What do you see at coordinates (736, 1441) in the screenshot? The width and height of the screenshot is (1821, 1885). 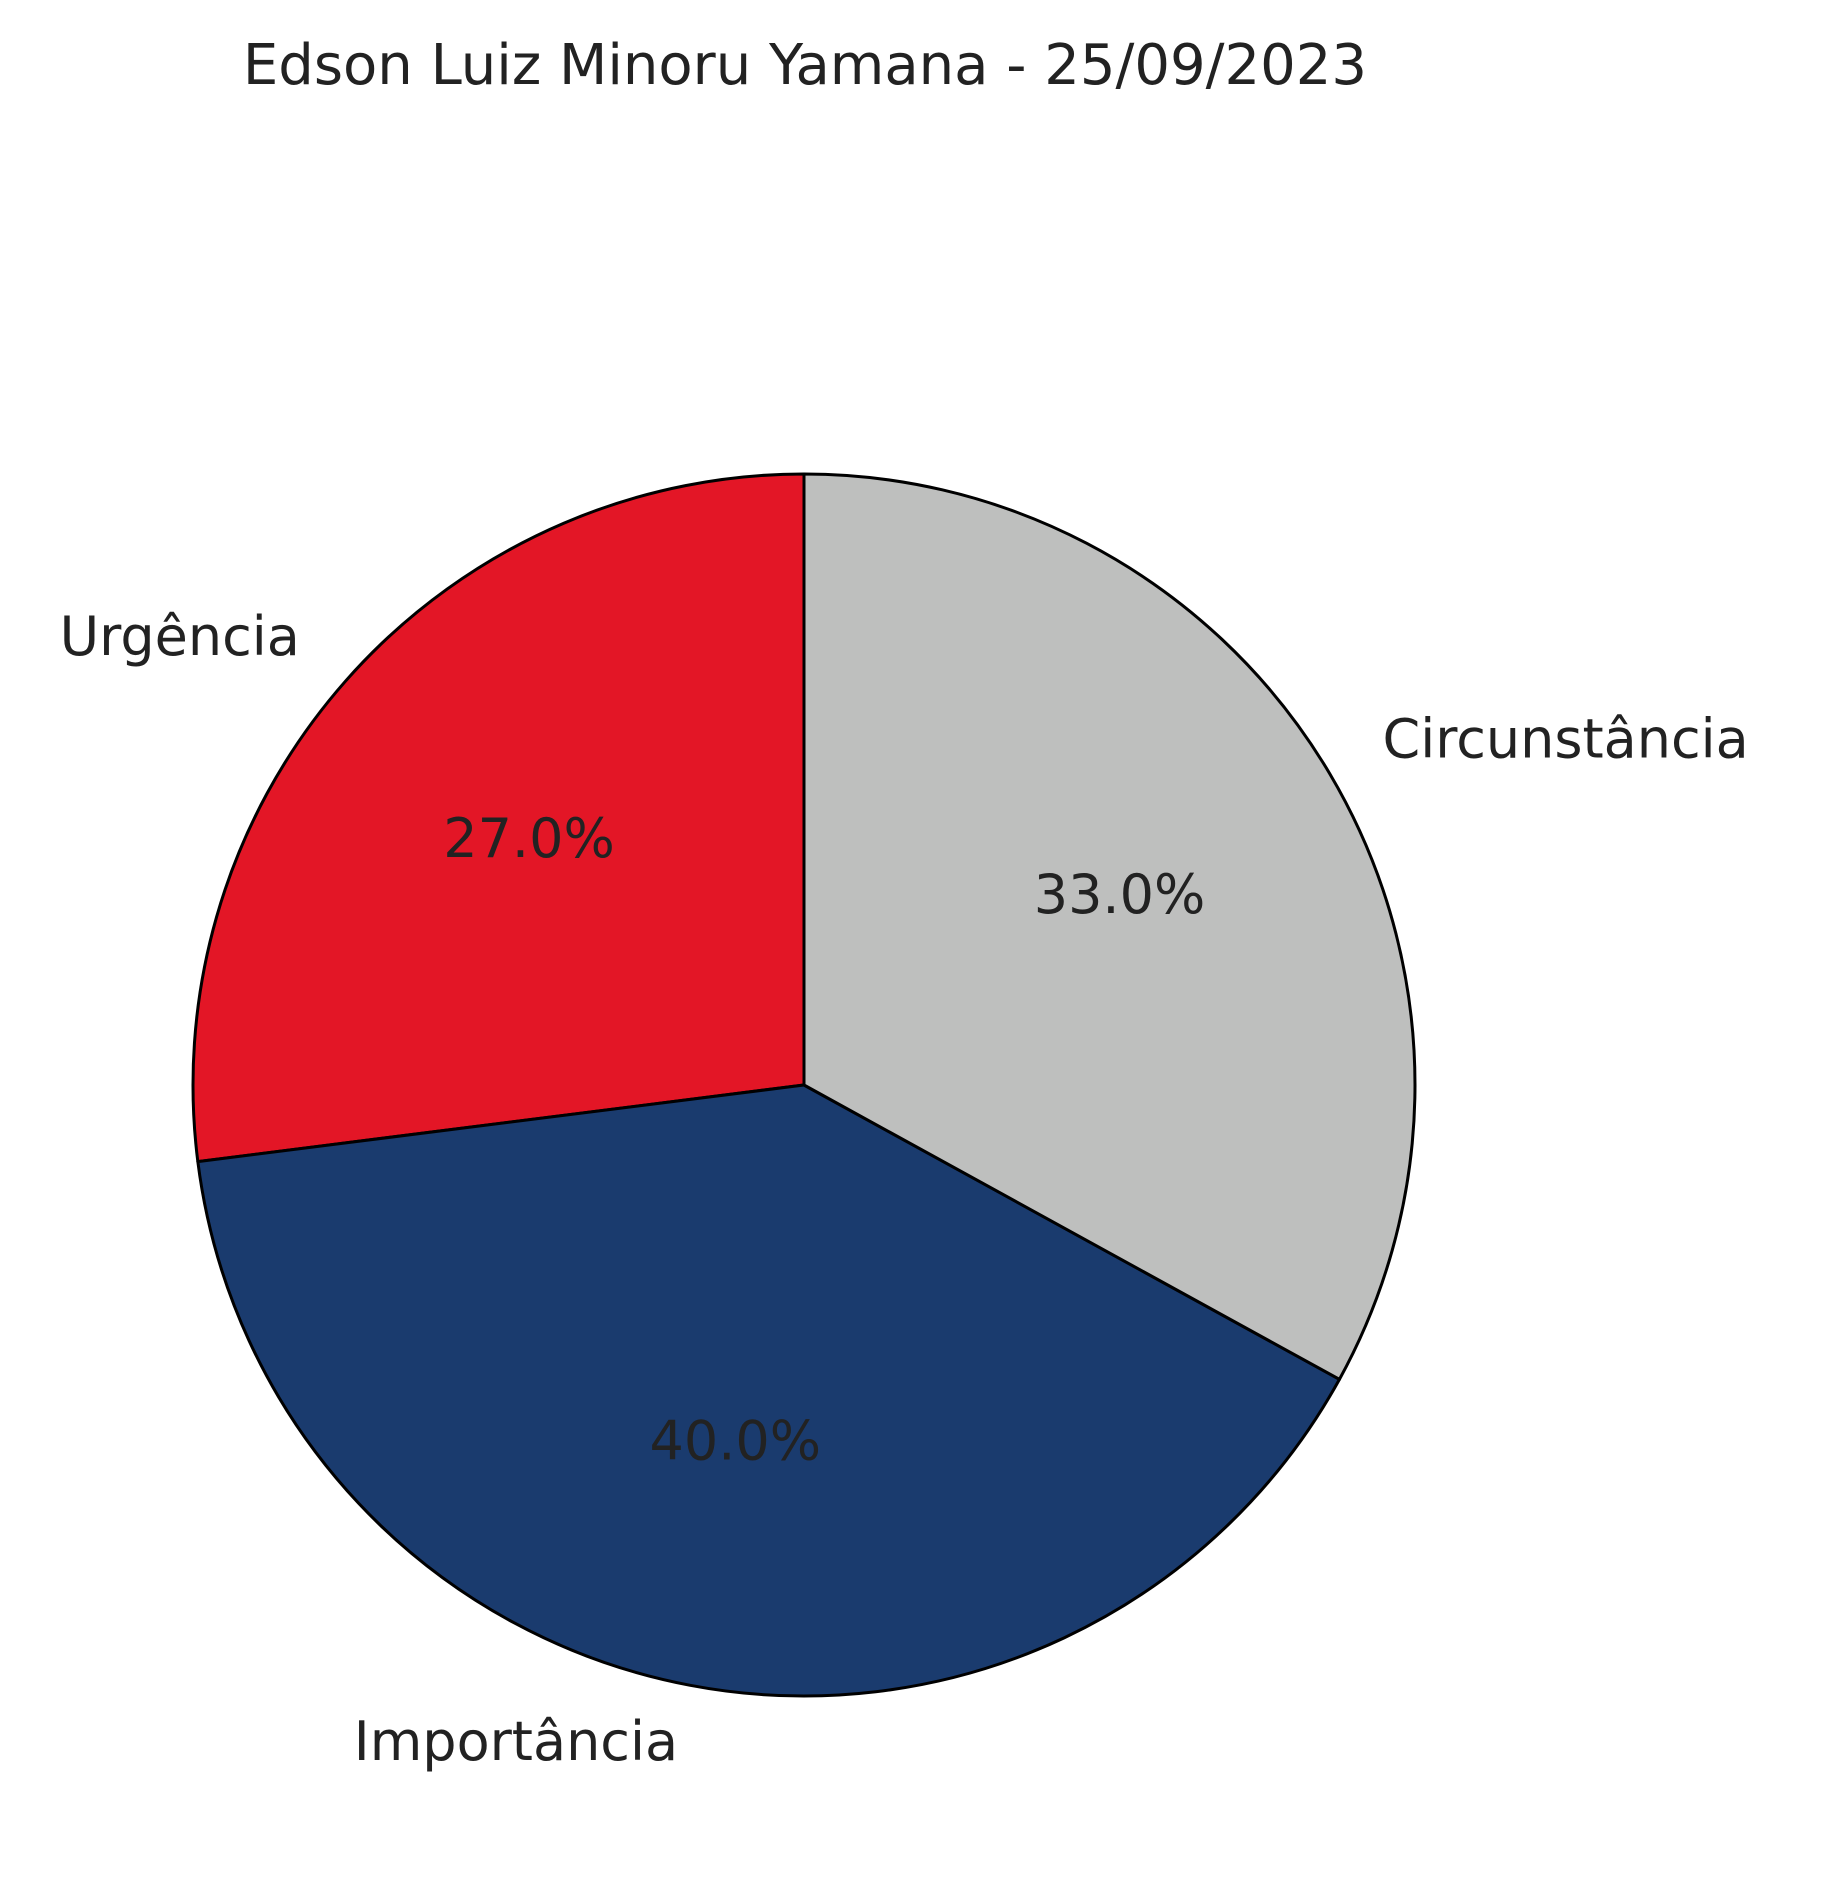 I see `slice-percent-2: 40.0%` at bounding box center [736, 1441].